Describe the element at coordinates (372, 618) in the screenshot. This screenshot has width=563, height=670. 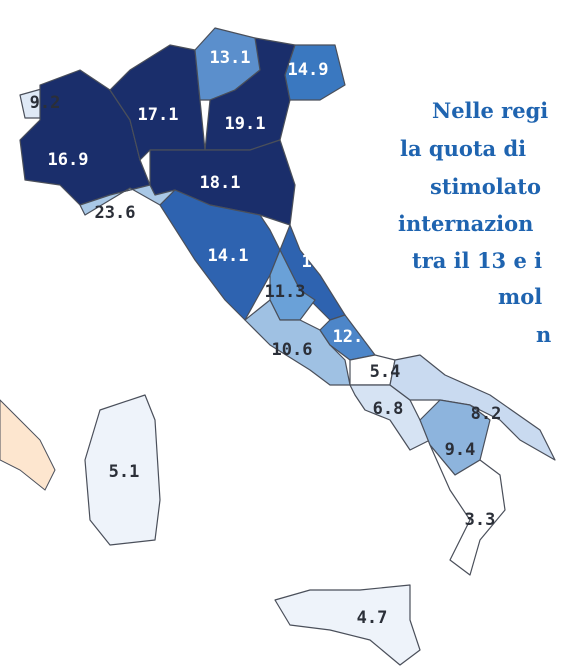
I see `region-value: 4.7` at that location.